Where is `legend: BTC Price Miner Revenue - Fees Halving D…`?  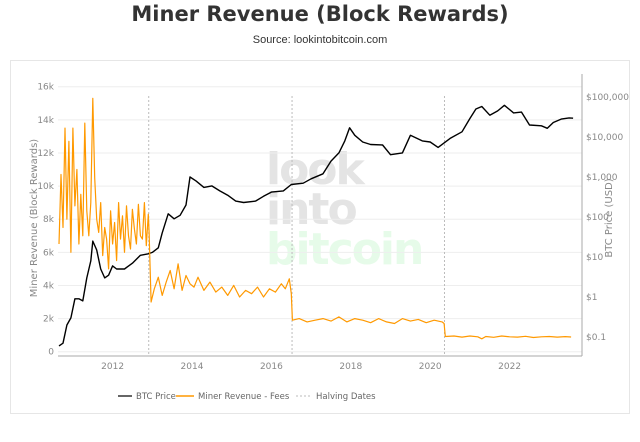 legend: BTC Price Miner Revenue - Fees Halving D… is located at coordinates (247, 397).